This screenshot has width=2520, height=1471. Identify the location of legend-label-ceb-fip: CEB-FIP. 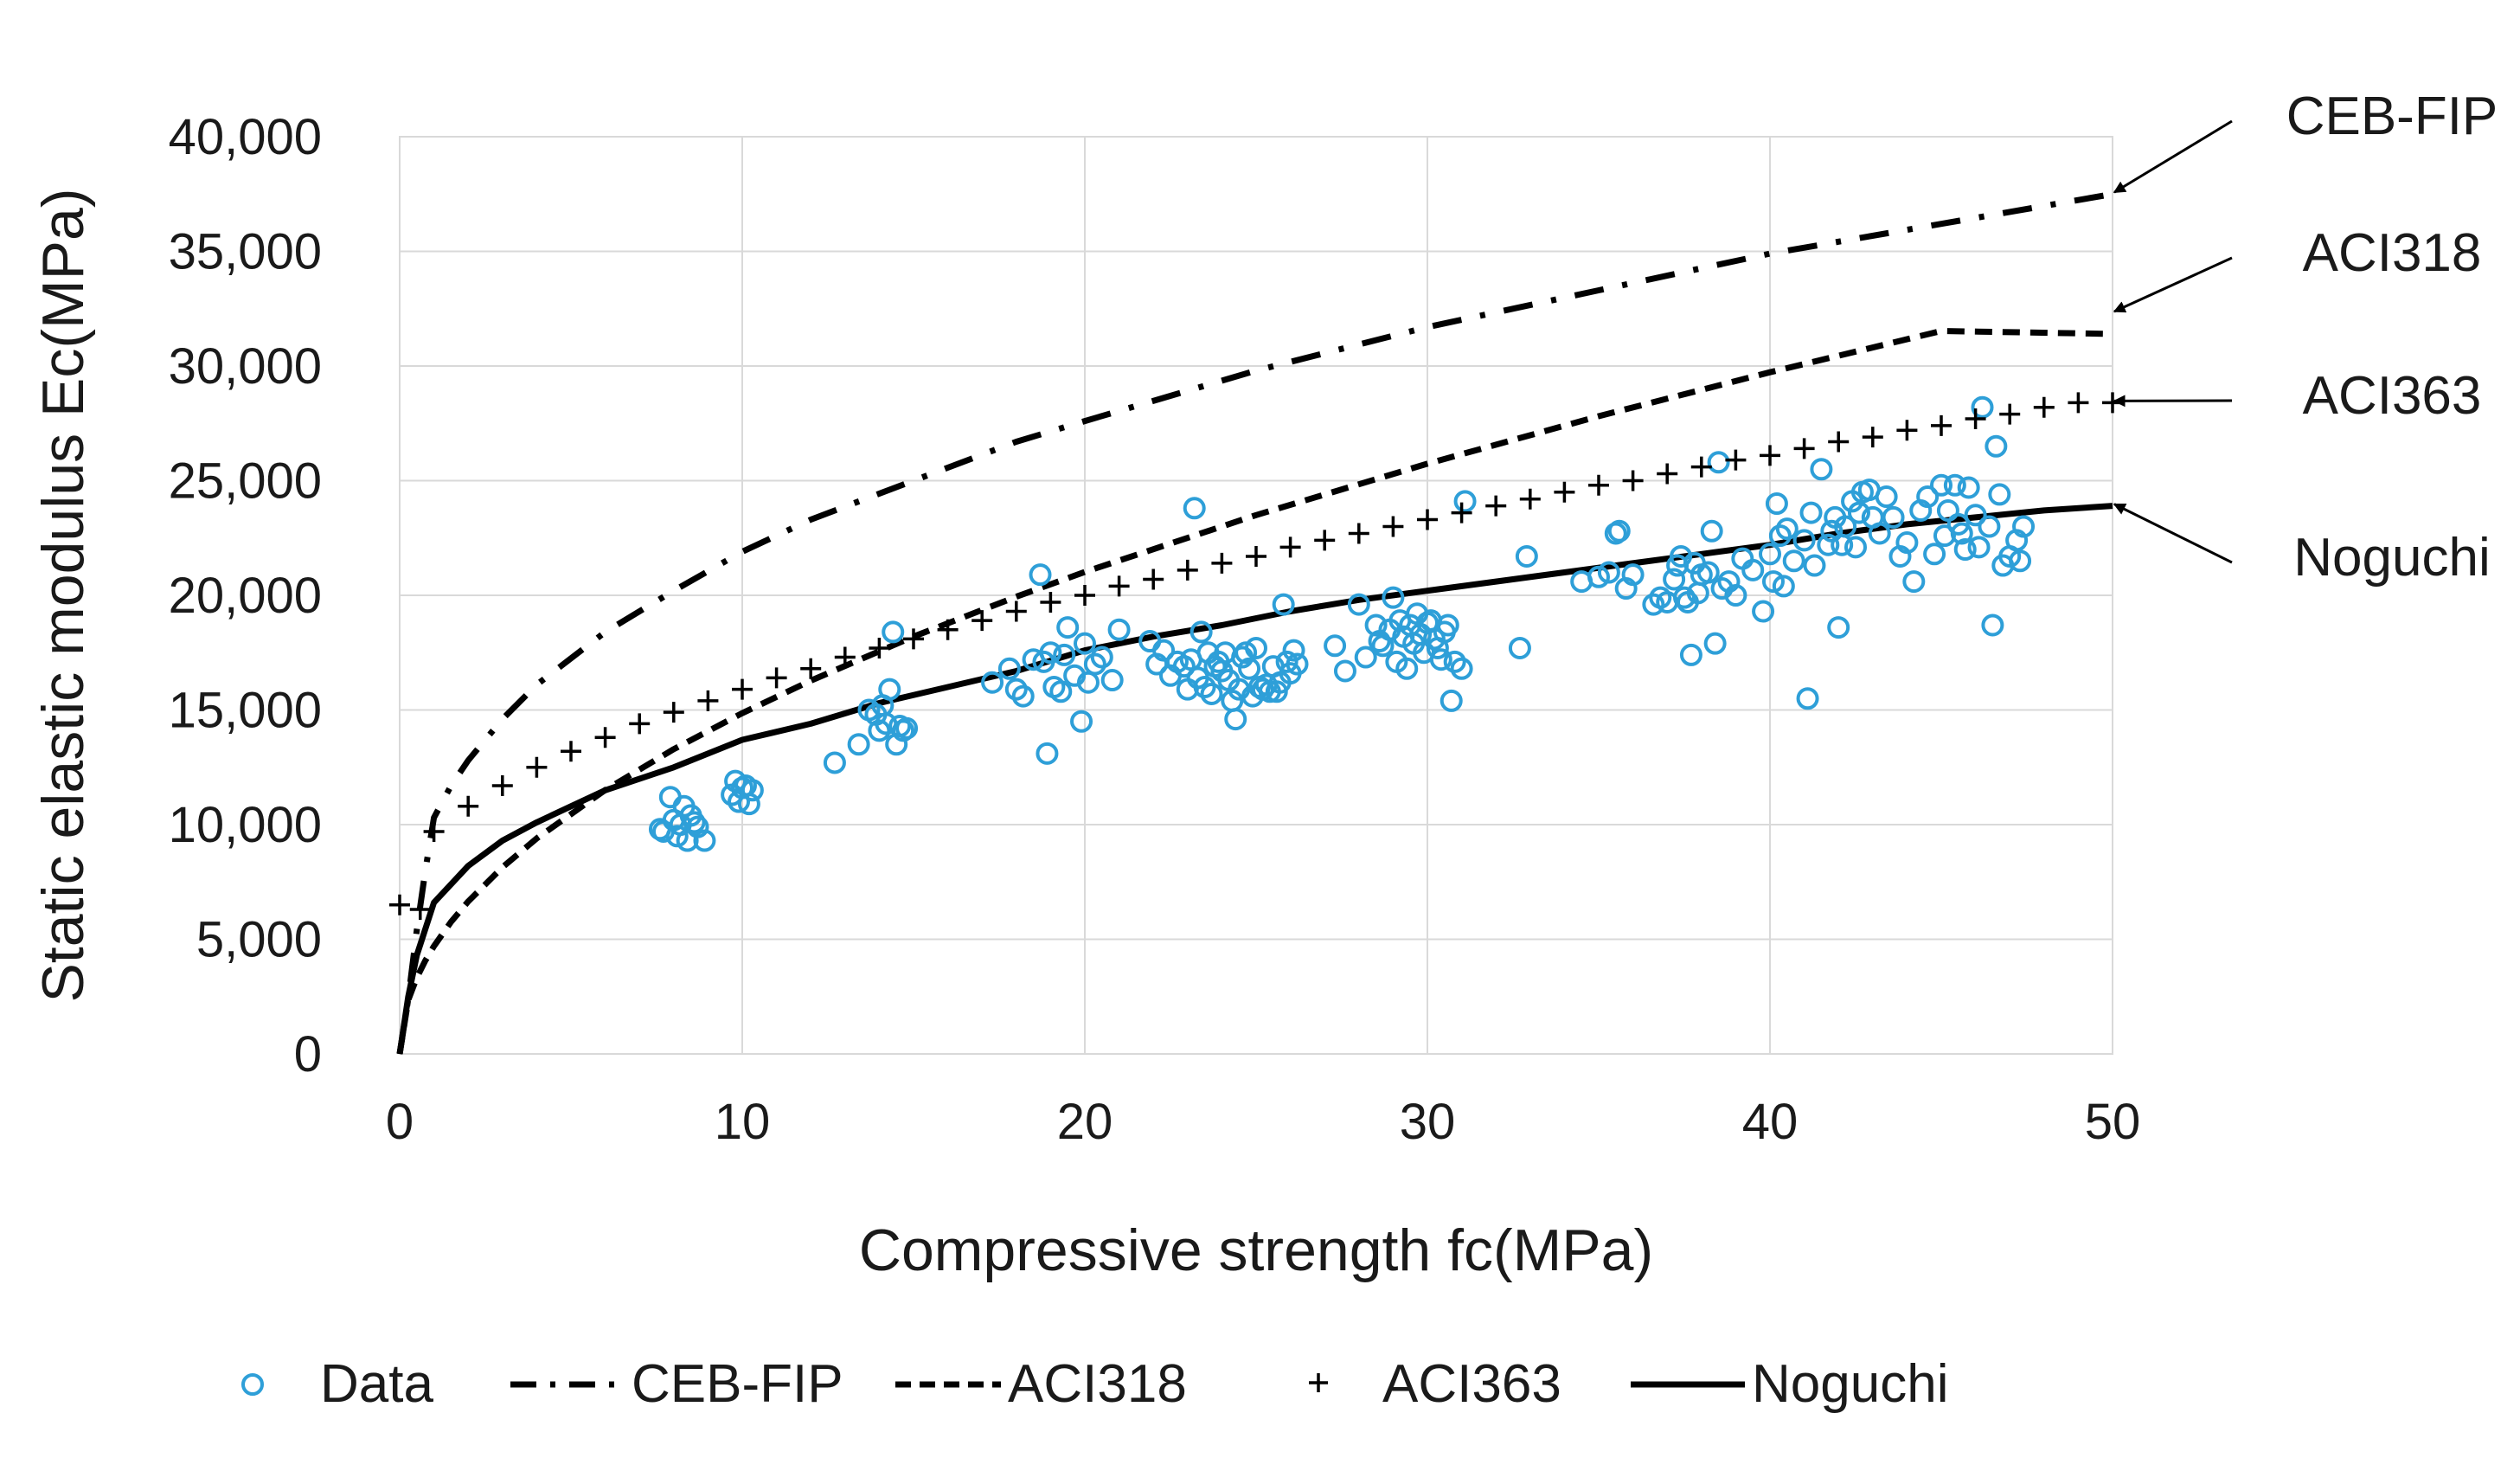
(737, 1384).